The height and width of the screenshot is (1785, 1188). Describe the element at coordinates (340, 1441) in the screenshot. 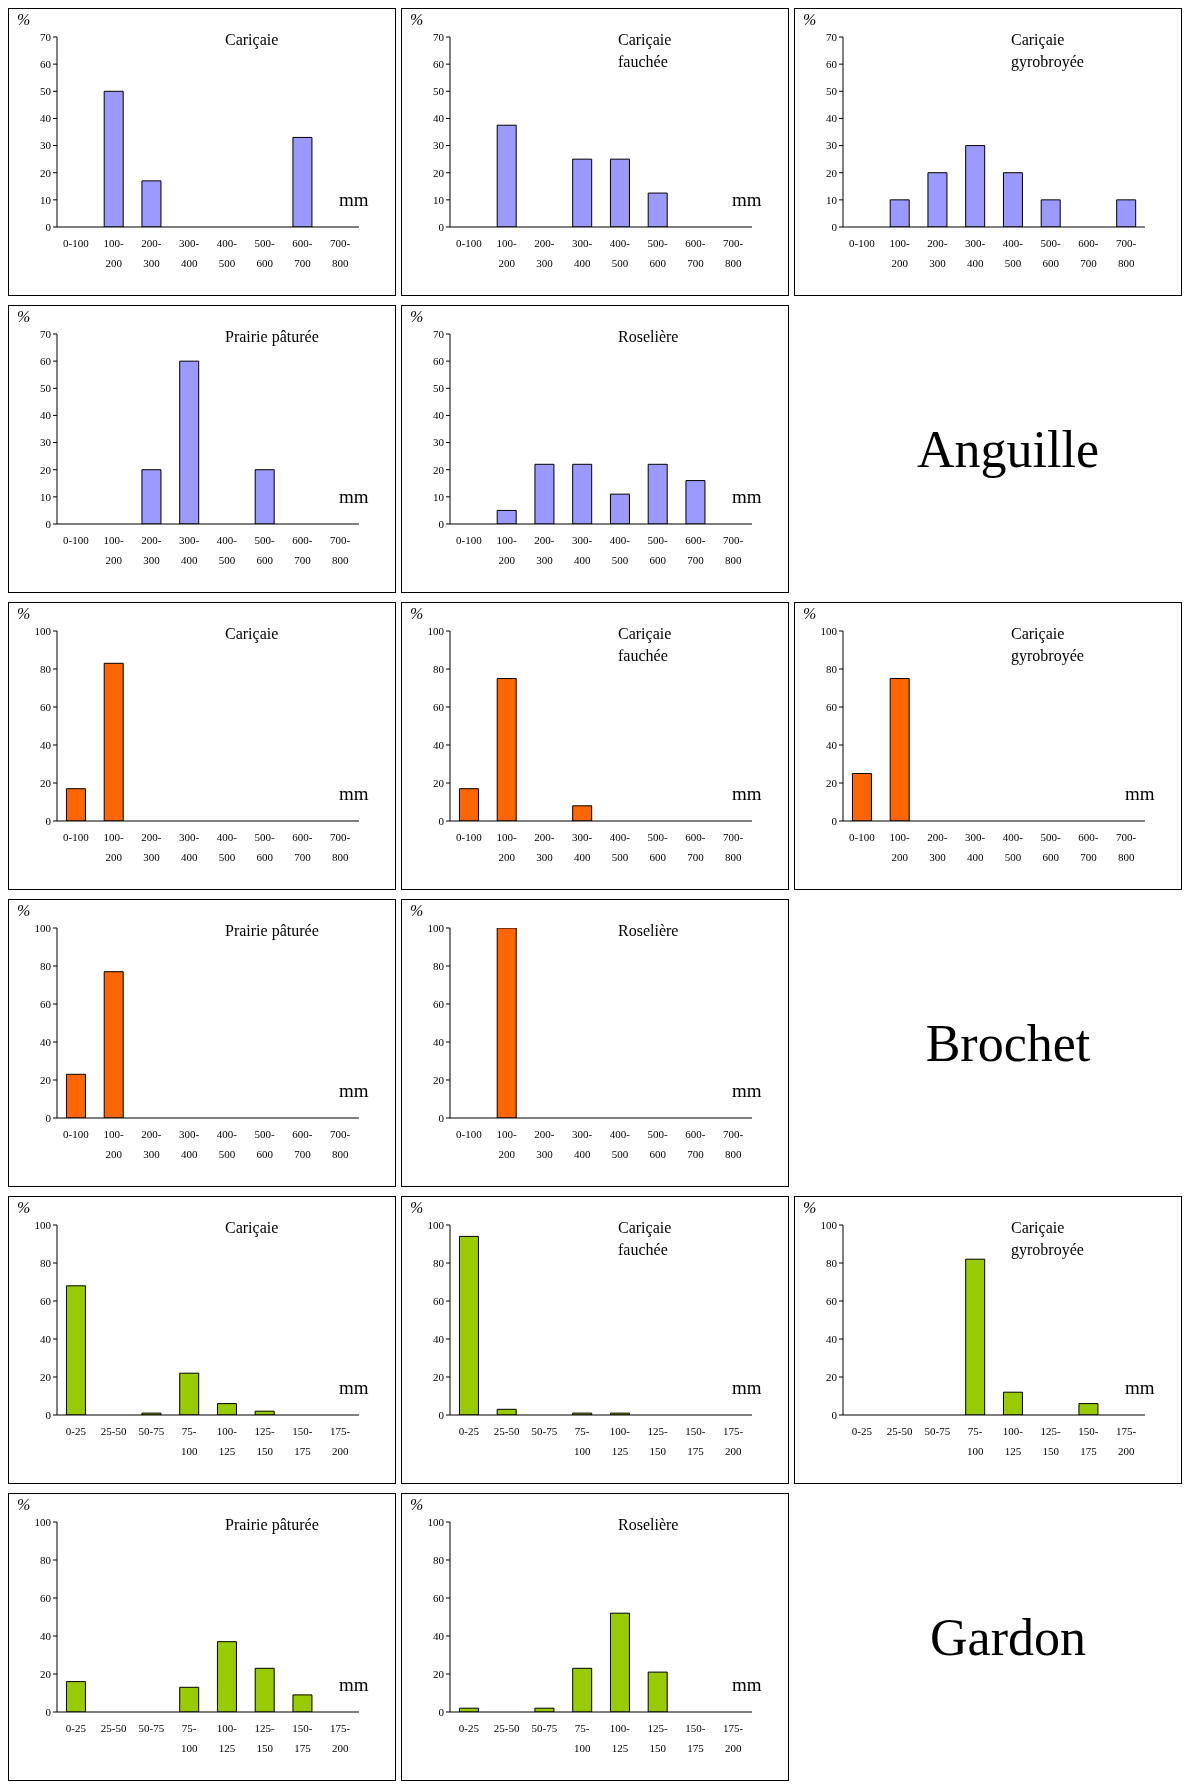

I see `x-tick-label: 175-200` at that location.